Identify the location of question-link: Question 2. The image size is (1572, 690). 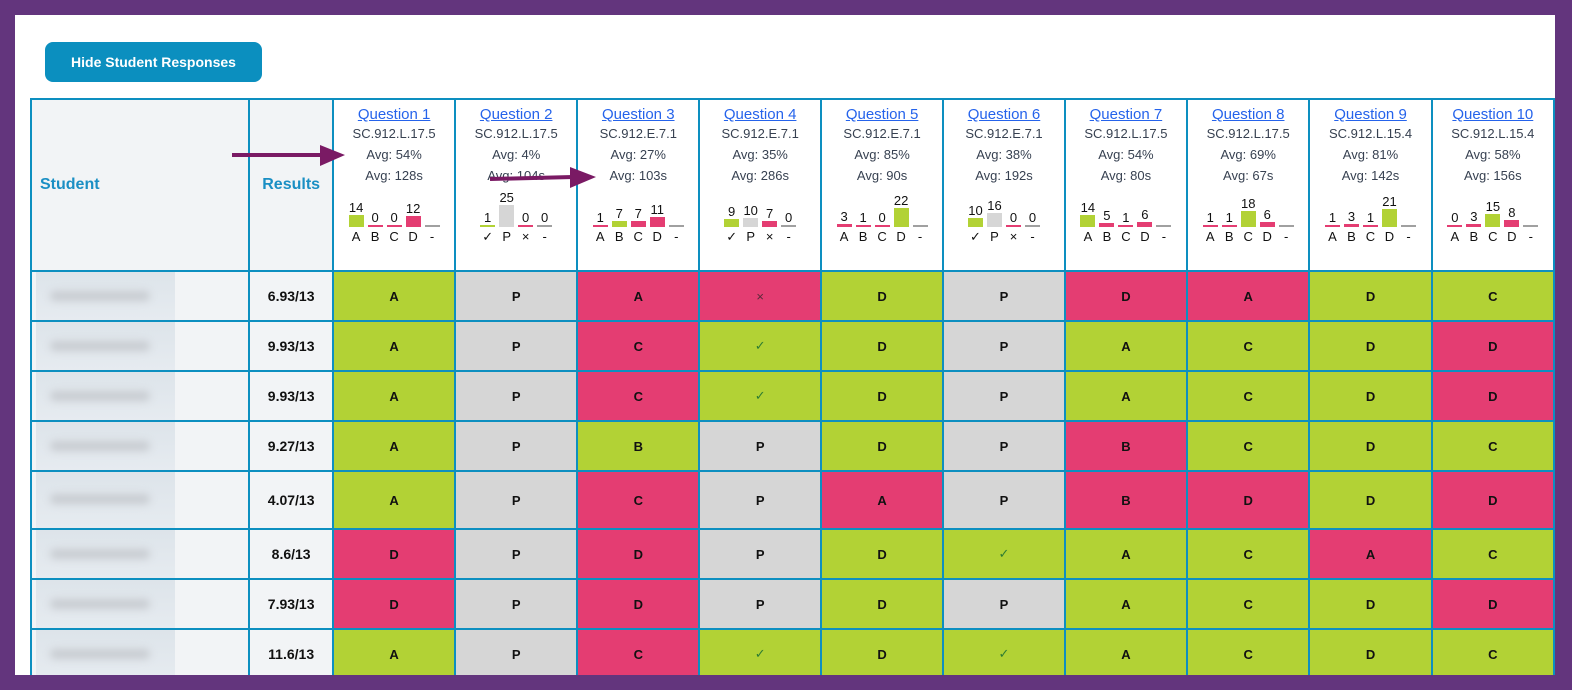
(516, 114).